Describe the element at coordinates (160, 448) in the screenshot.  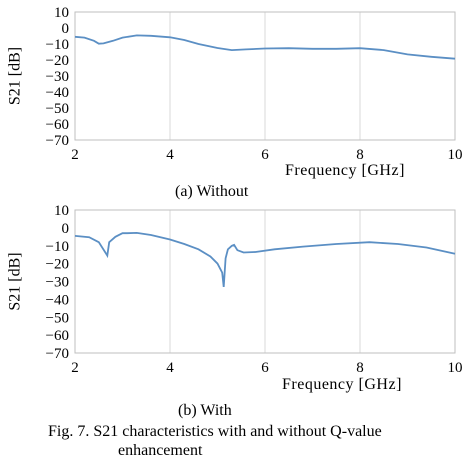
I see `figure-caption-line2: enhancement` at that location.